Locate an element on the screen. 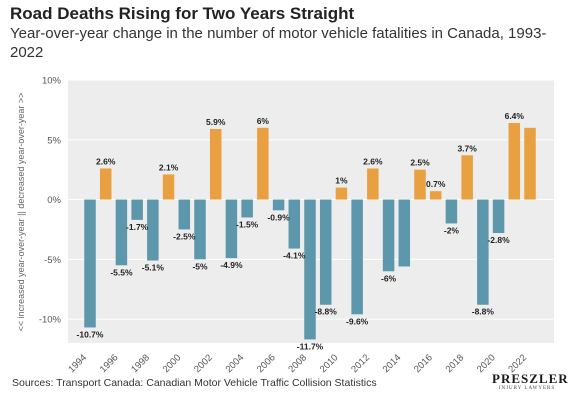  data-label-1995: 2.6% is located at coordinates (106, 161).